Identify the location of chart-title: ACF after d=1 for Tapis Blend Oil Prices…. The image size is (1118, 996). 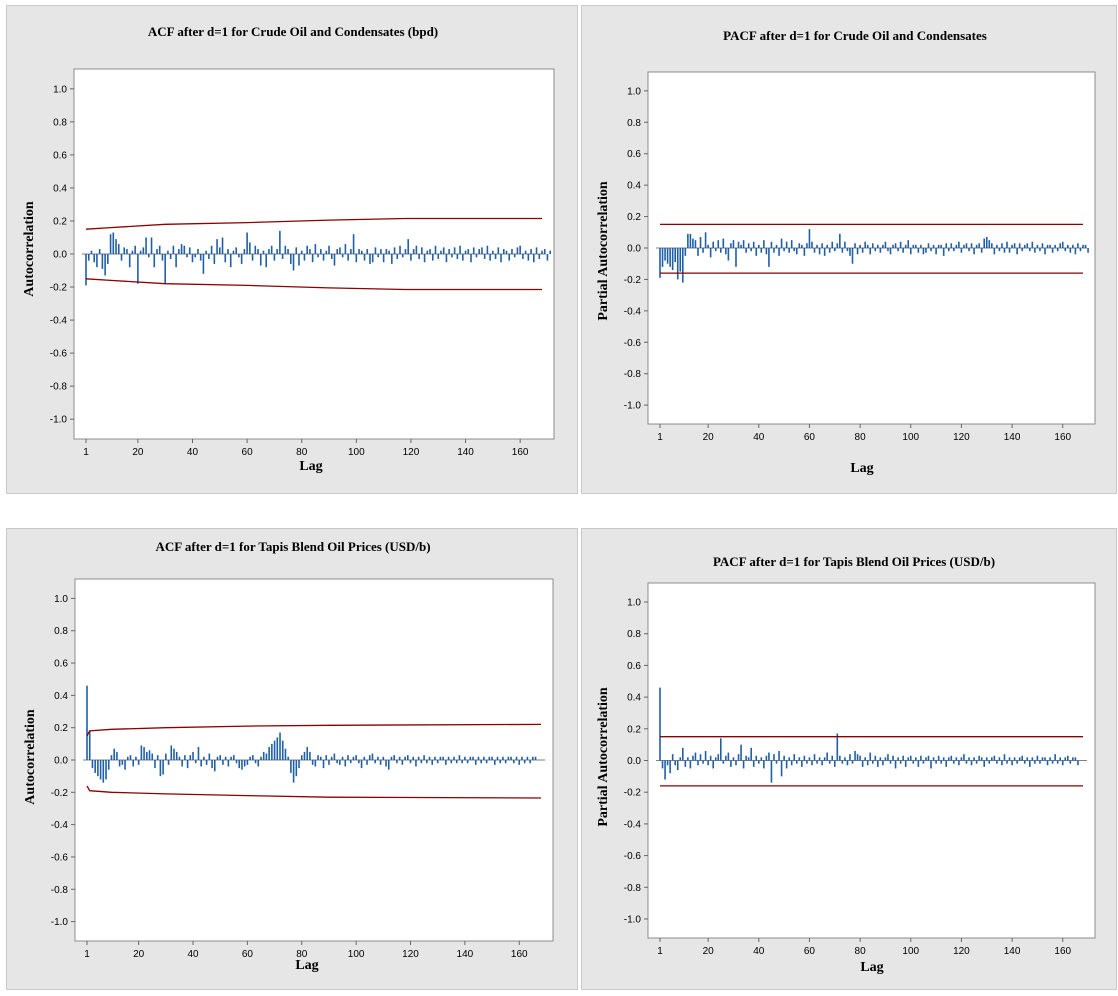
(292, 546).